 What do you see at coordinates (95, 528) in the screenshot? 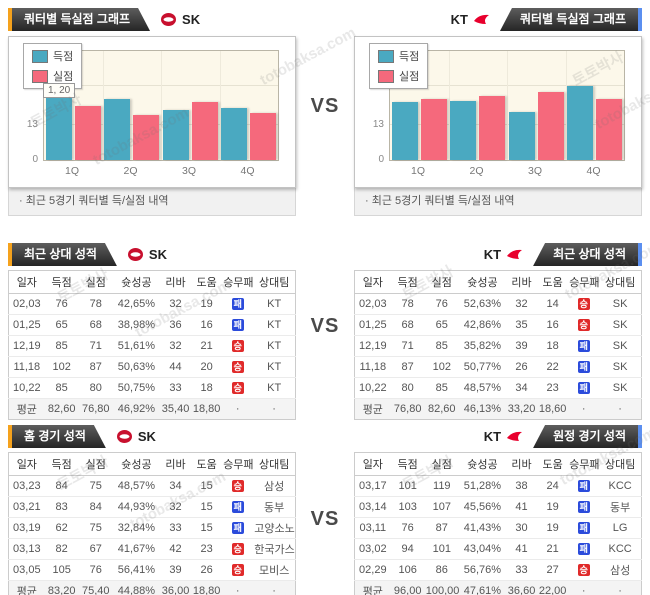
I see `table-cell: 75` at bounding box center [95, 528].